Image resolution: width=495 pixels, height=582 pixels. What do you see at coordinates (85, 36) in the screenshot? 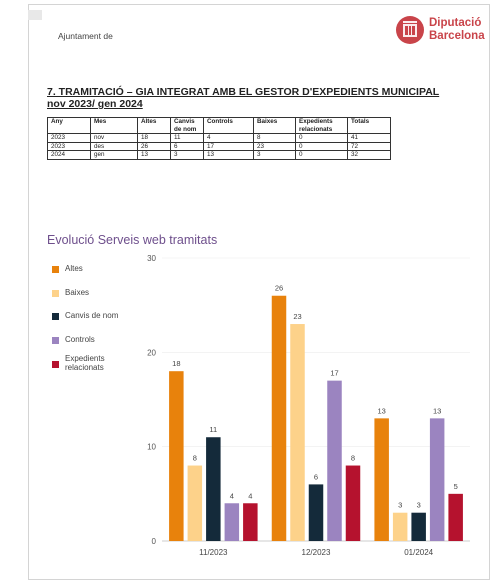
I see `municipality-label: Ajuntament de` at bounding box center [85, 36].